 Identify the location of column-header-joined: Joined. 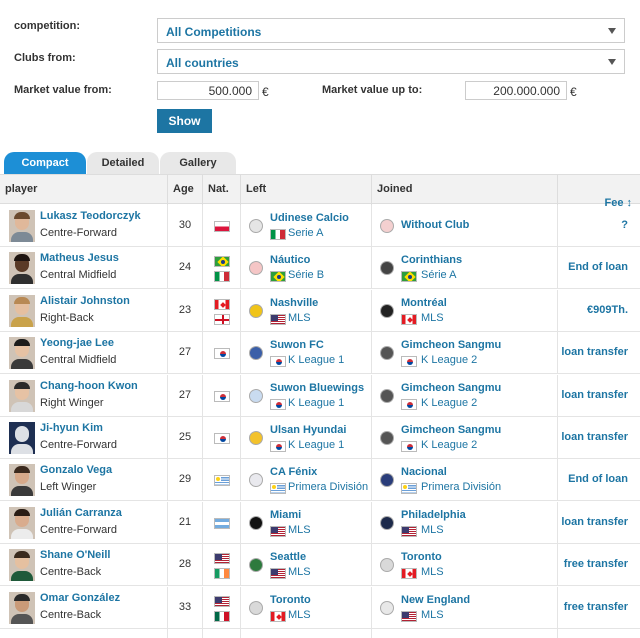
(465, 190).